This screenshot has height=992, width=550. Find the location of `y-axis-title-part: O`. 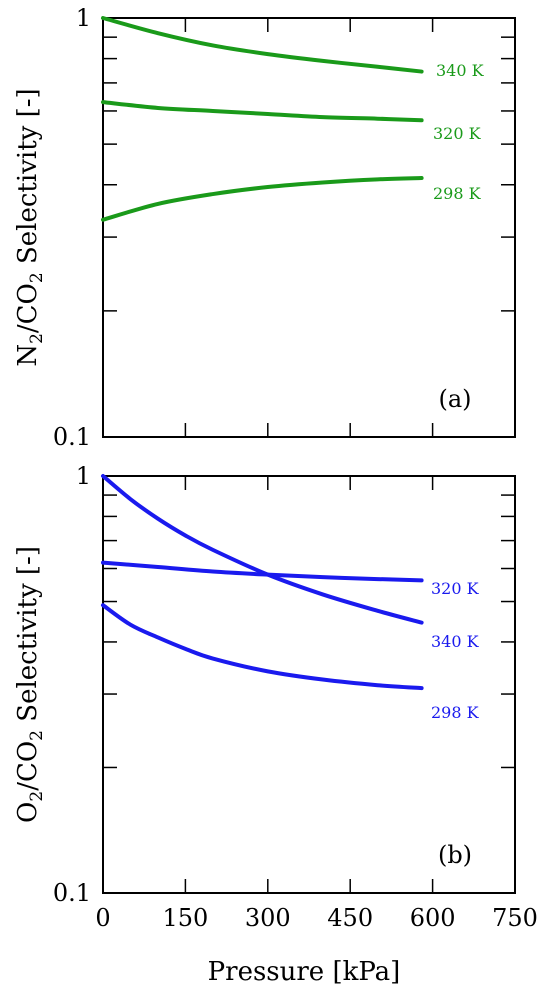

y-axis-title-part: O is located at coordinates (28, 812).